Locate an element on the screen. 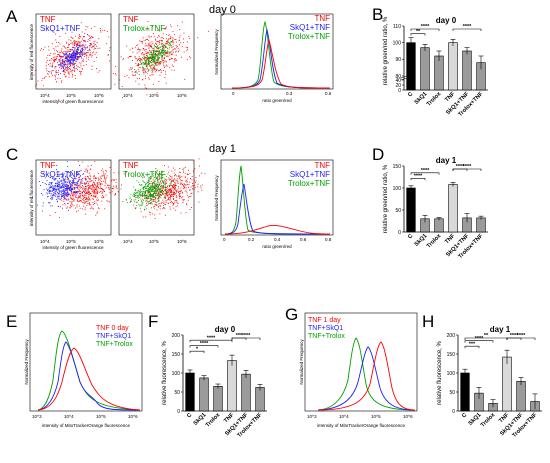 The width and height of the screenshot is (550, 463). scatter-a1-tick-1: 10^4 is located at coordinates (45, 95).